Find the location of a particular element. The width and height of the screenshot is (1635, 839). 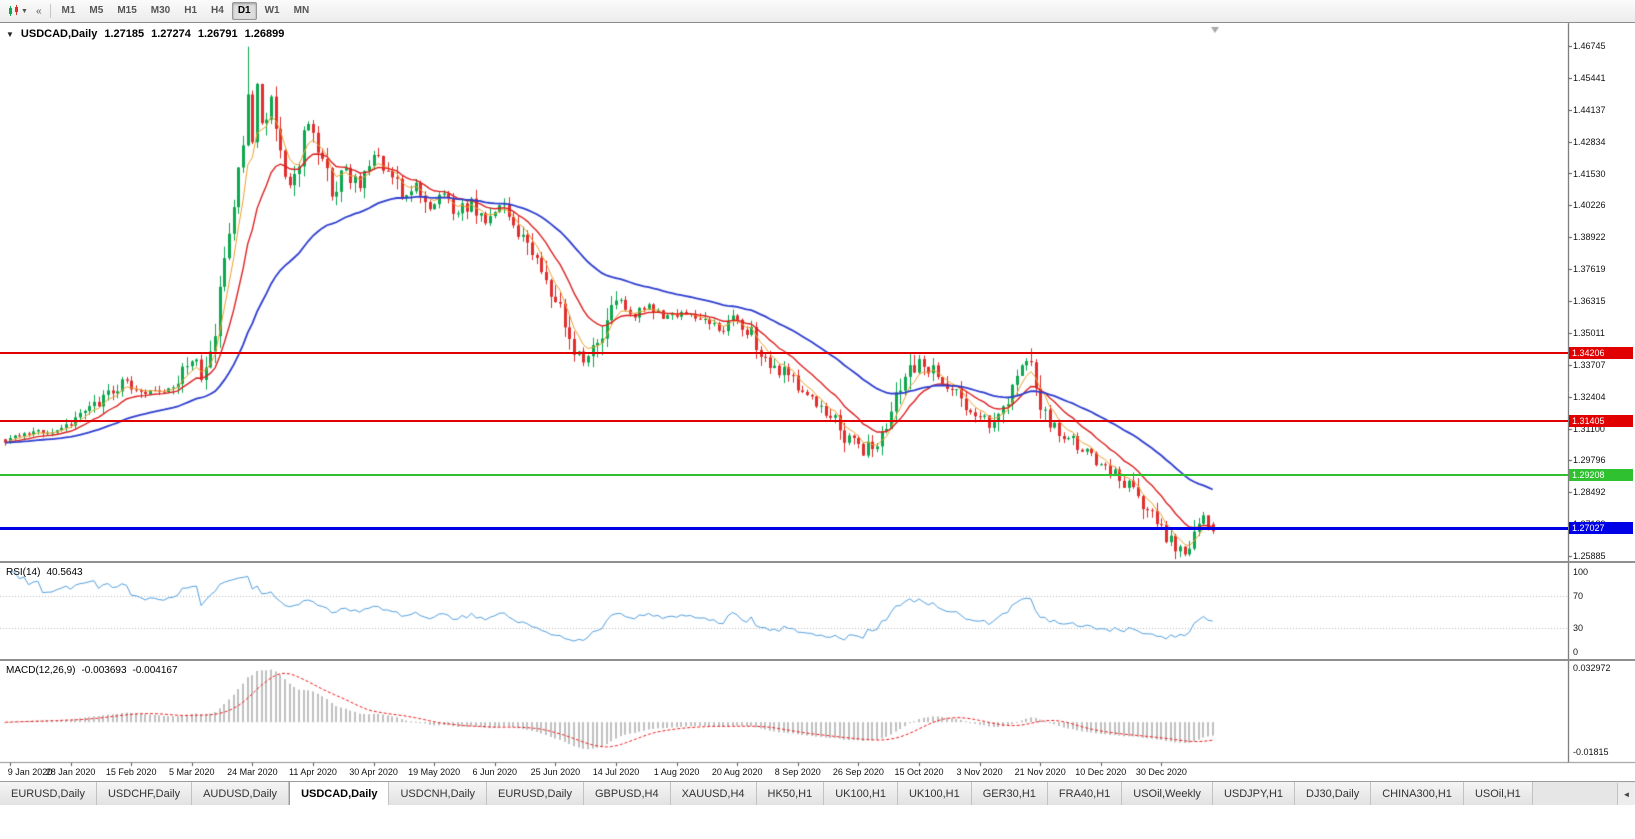

macd-indicator-label: MACD(12,26,9) -0.003693 -0.004167 is located at coordinates (92, 670).